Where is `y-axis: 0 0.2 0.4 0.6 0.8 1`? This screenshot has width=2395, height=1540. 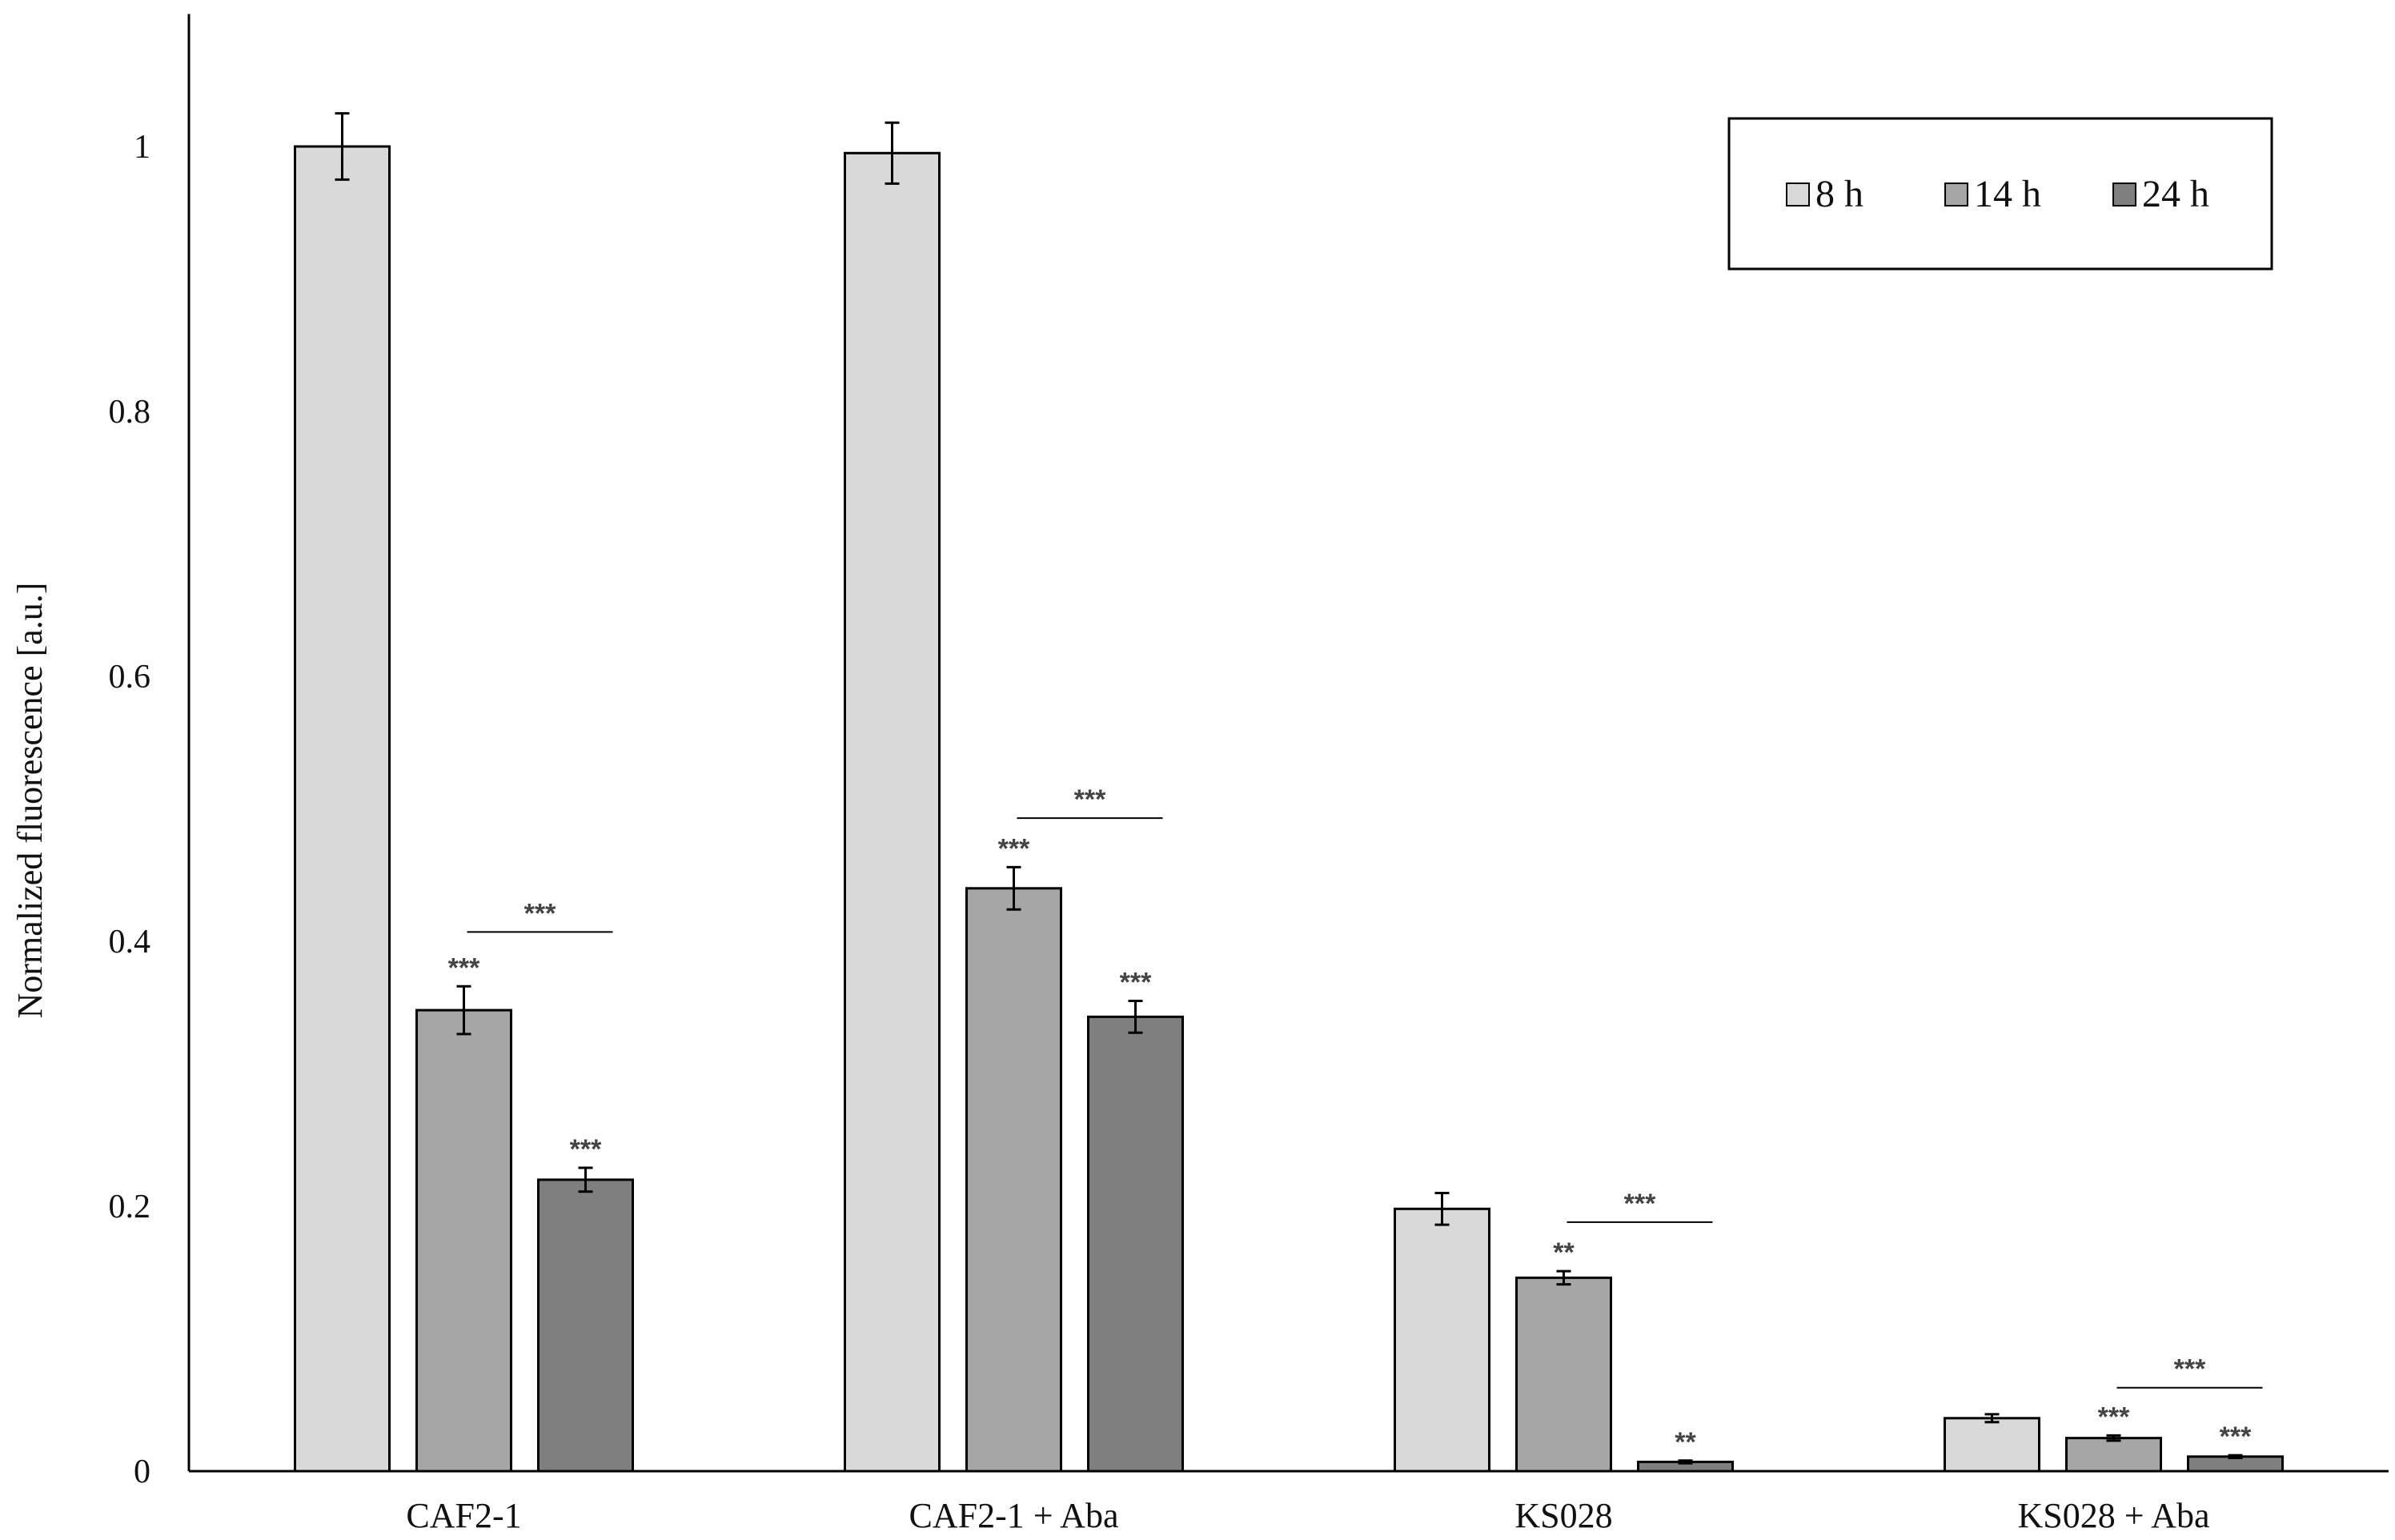
y-axis: 0 0.2 0.4 0.6 0.8 1 is located at coordinates (150, 752).